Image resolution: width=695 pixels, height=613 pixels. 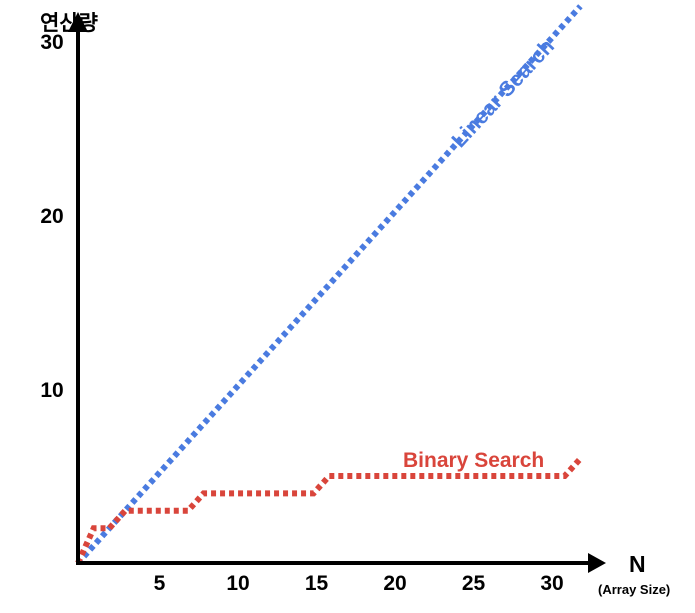 What do you see at coordinates (551, 583) in the screenshot?
I see `x-tick-label: 30` at bounding box center [551, 583].